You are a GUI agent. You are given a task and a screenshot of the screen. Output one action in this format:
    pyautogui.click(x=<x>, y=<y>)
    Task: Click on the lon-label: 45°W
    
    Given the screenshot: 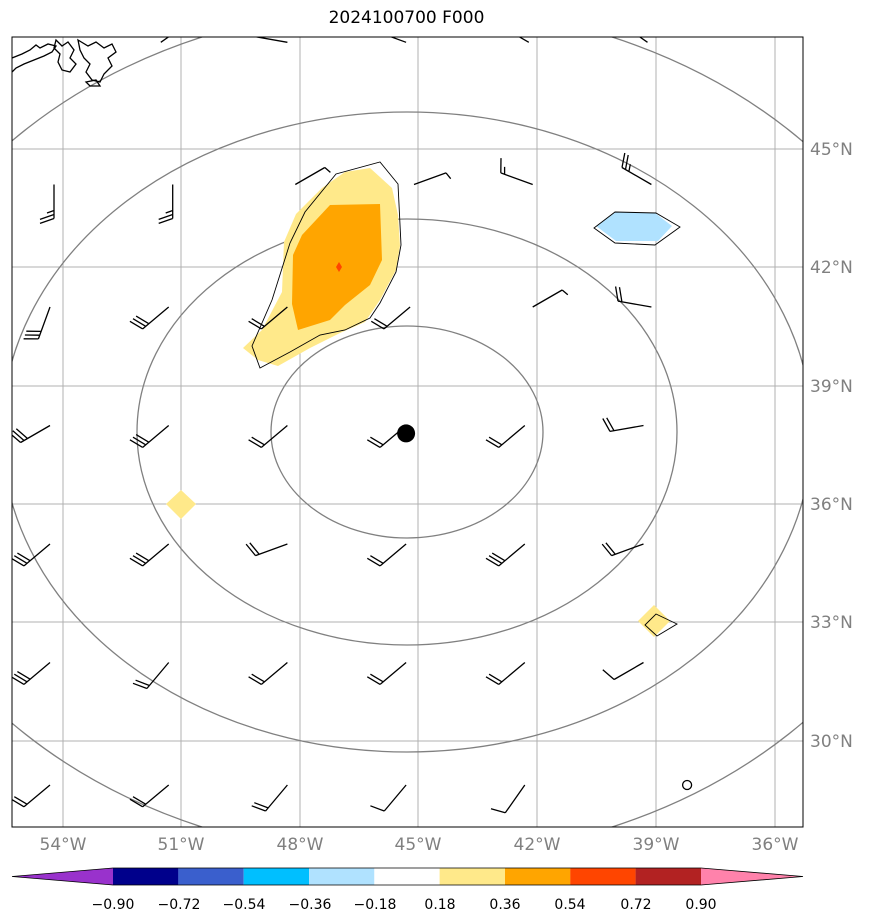 What is the action you would take?
    pyautogui.click(x=418, y=845)
    